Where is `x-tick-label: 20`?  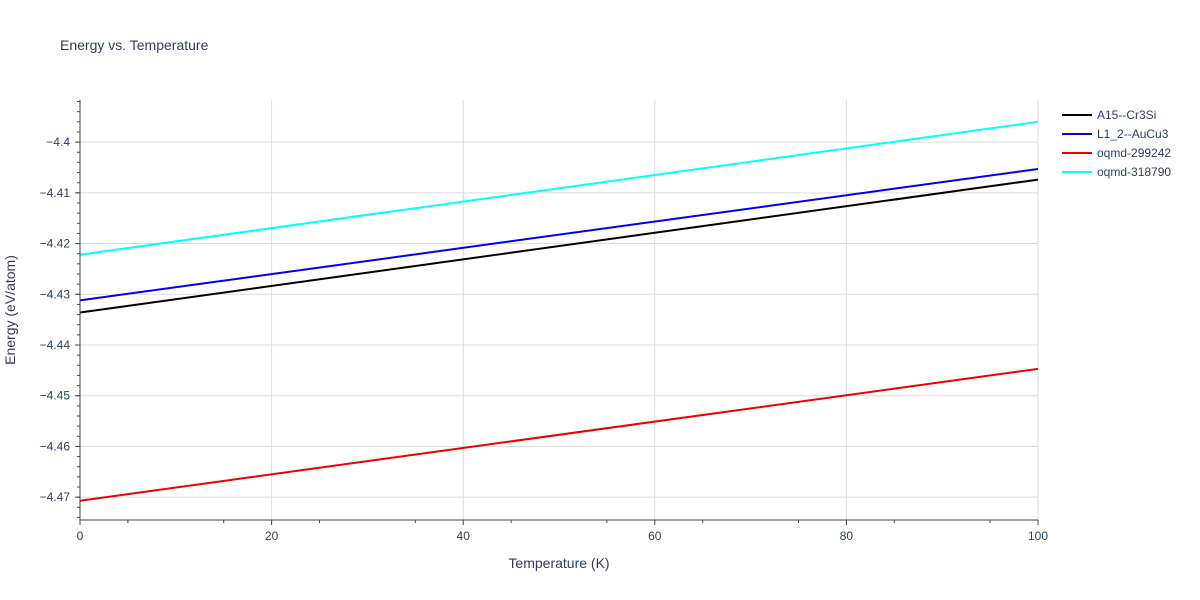
x-tick-label: 20 is located at coordinates (272, 536).